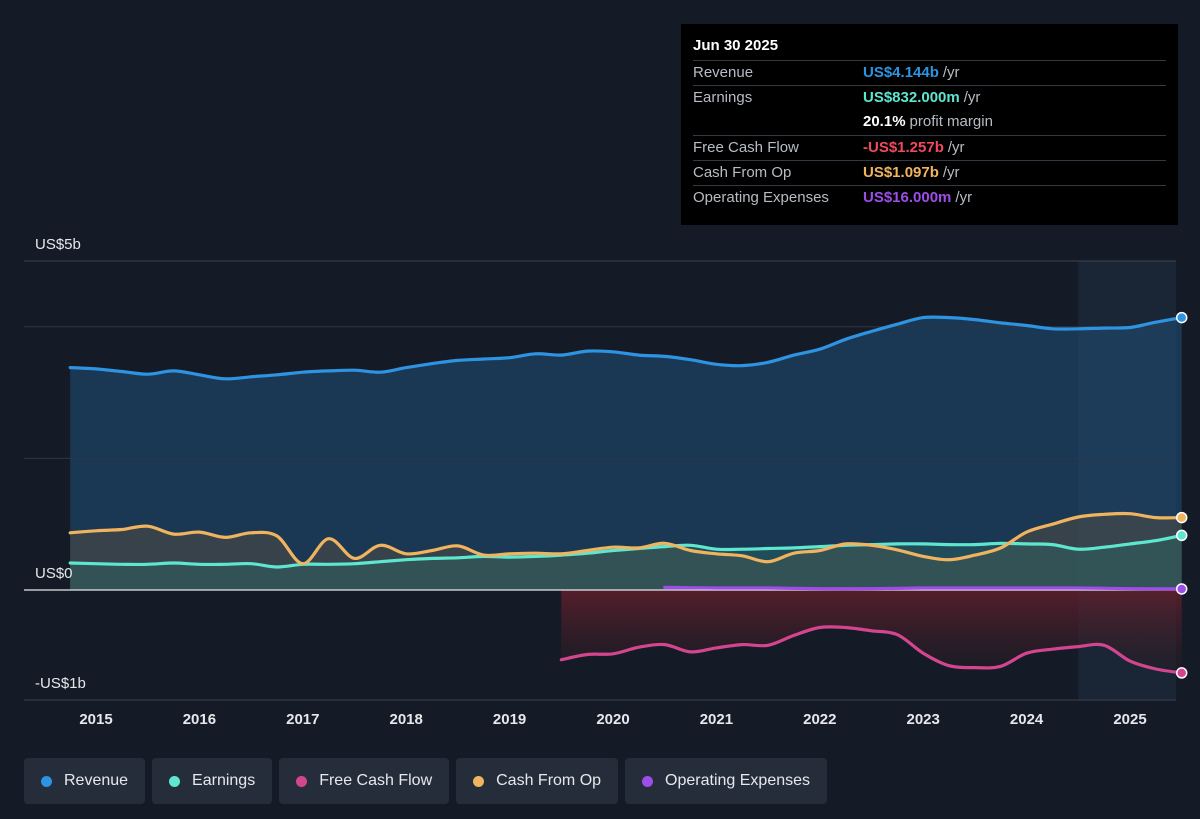 This screenshot has height=819, width=1200. I want to click on tooltip-row-operating-expenses: Operating Expenses US$16.000m /yr, so click(929, 197).